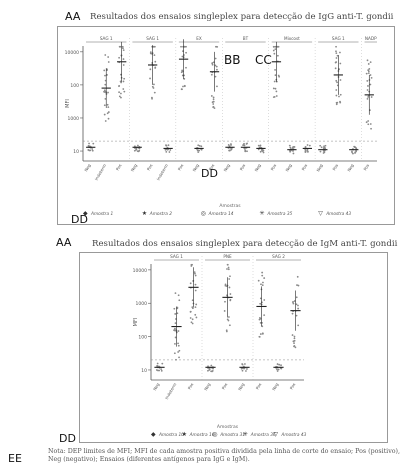  Describe the element at coordinates (203, 213) in the screenshot. I see `legend-marker: ◎` at that location.